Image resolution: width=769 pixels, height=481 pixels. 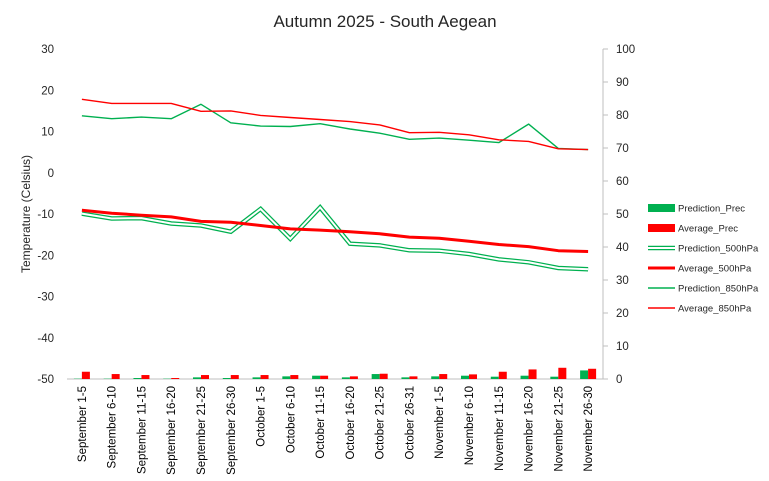 I want to click on line-average-850hpa, so click(x=335, y=124).